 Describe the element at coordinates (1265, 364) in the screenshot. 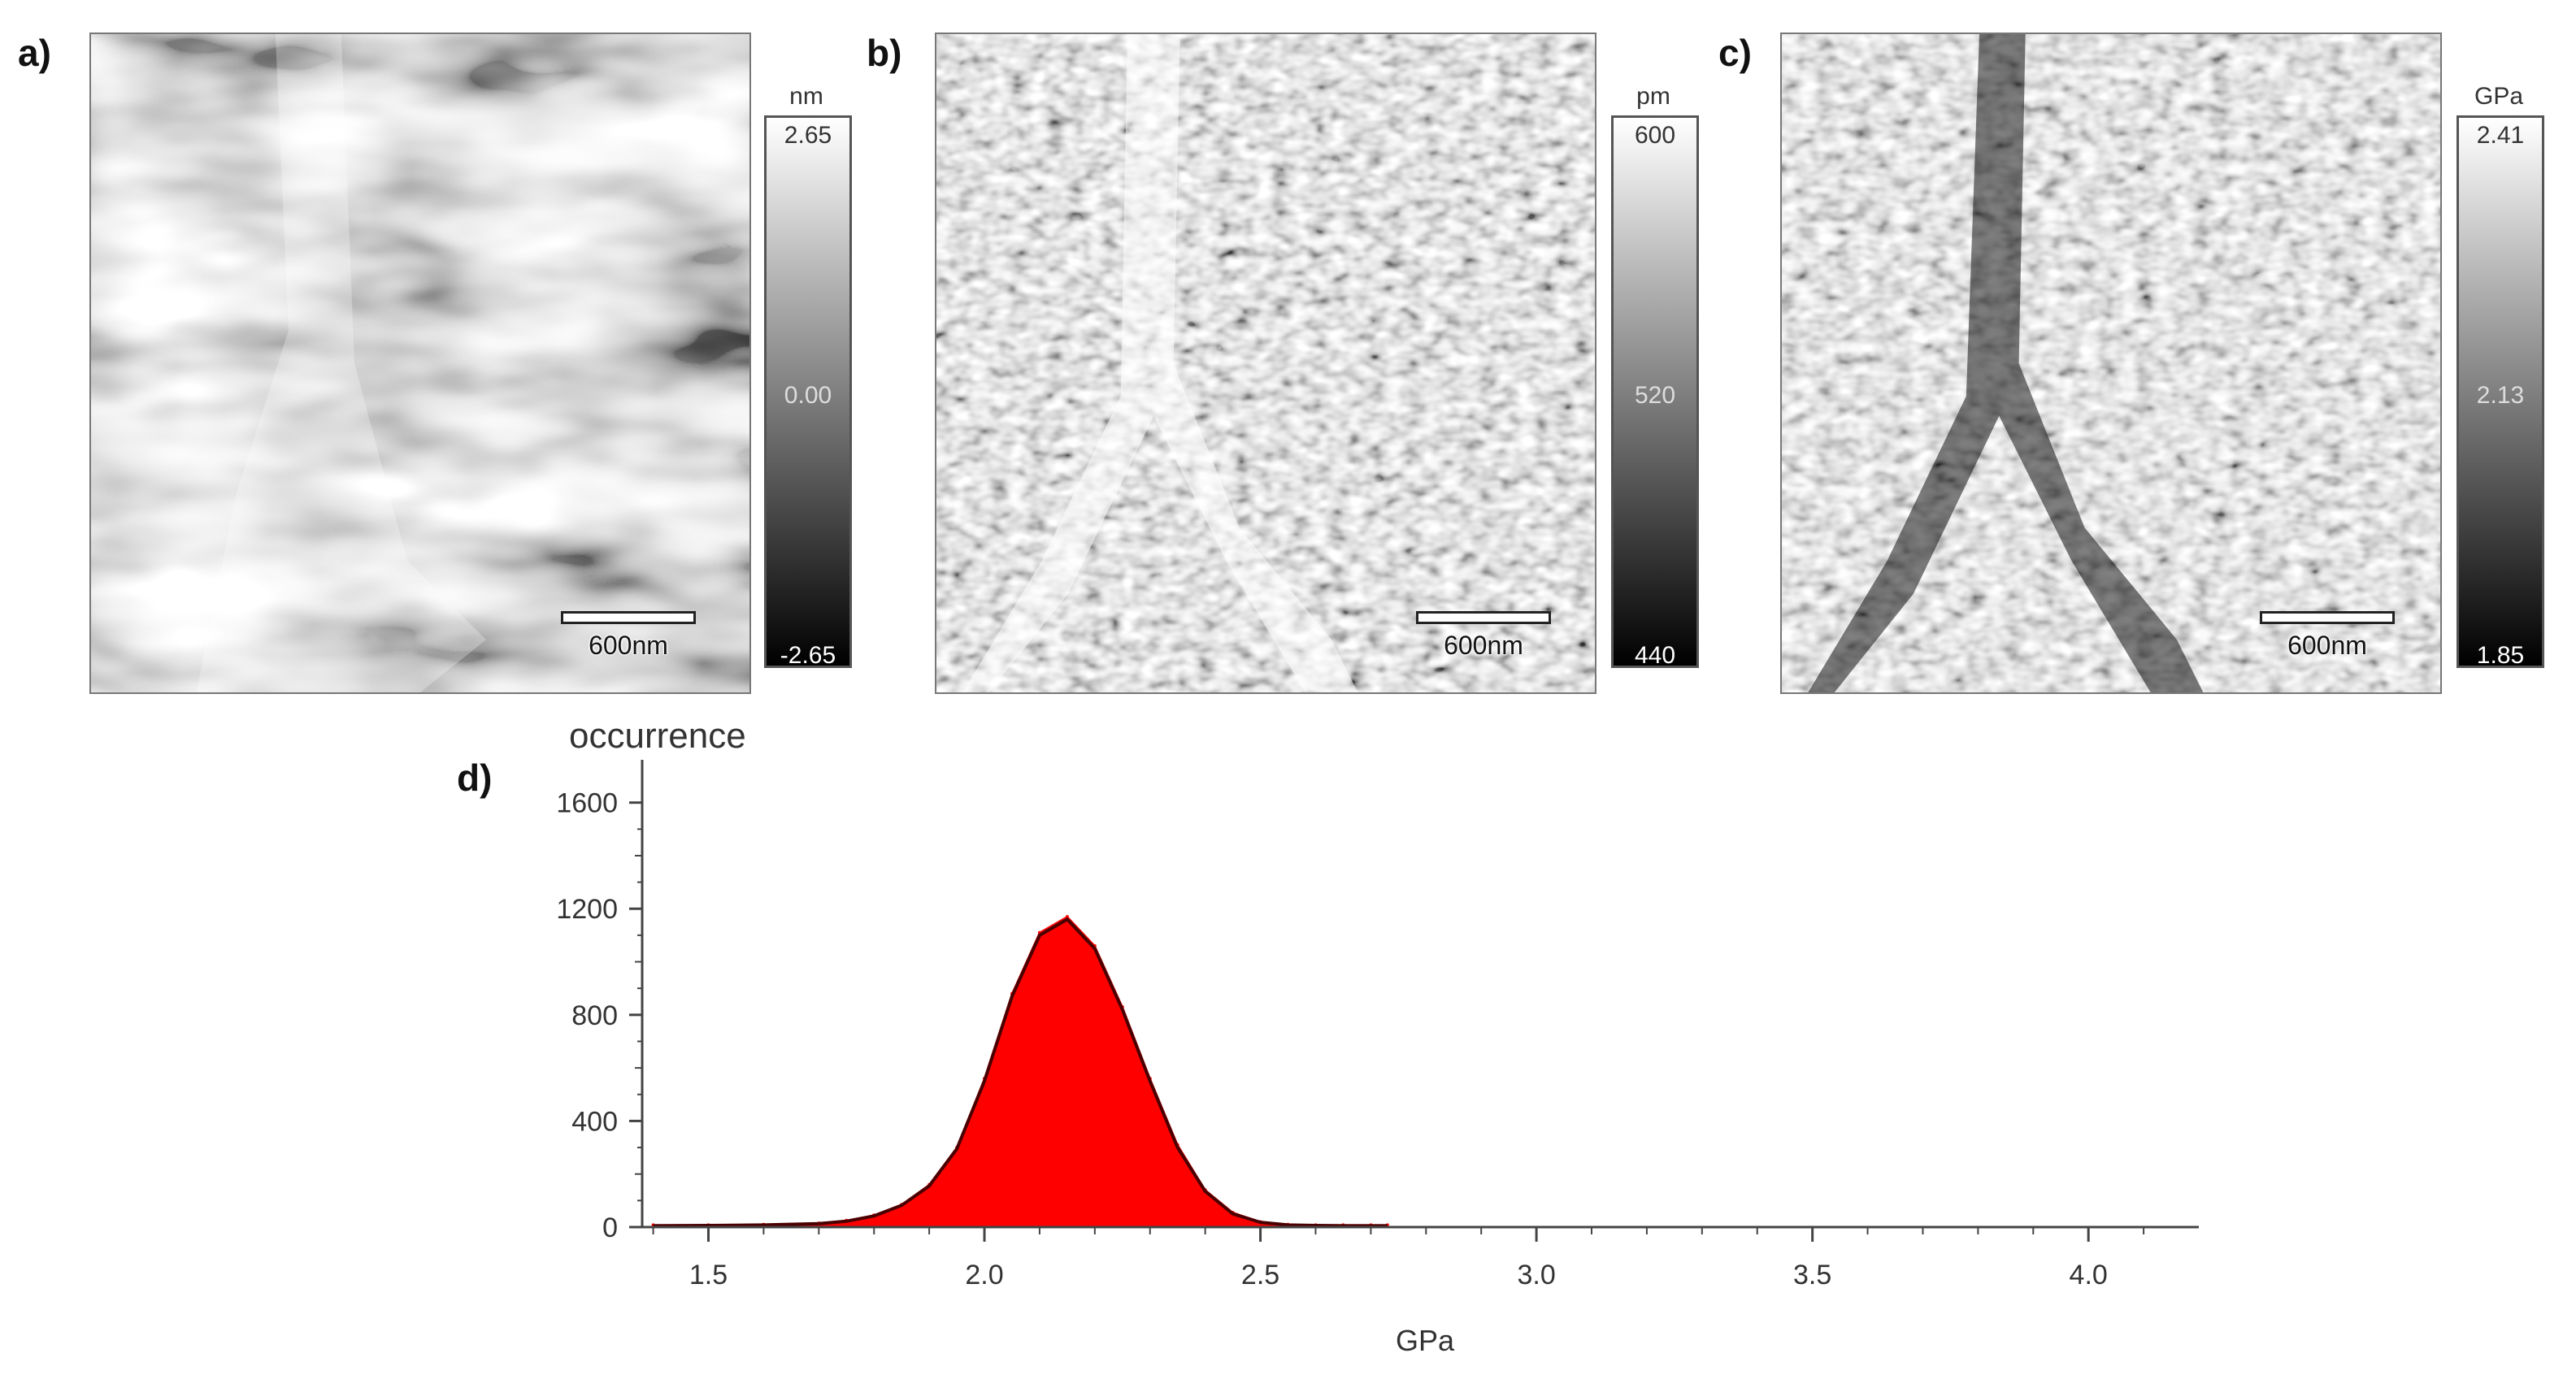

I see `panel-b-amplitude-image` at that location.